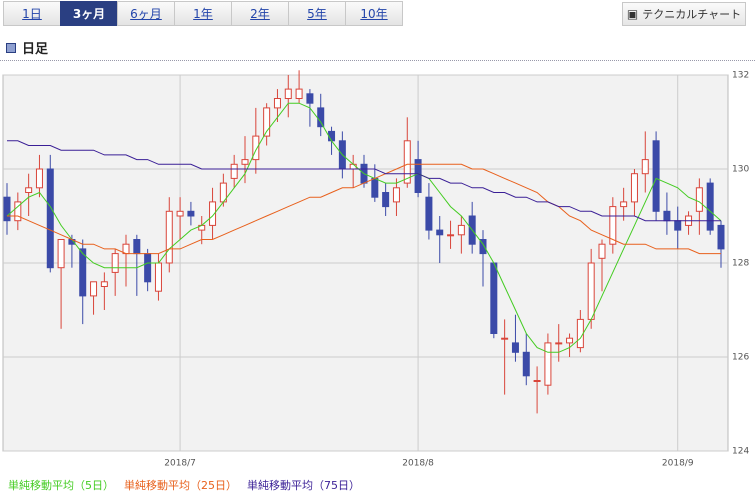 This screenshot has height=493, width=755. I want to click on technical-chart-button: ▣ テクニカルチャート, so click(684, 14).